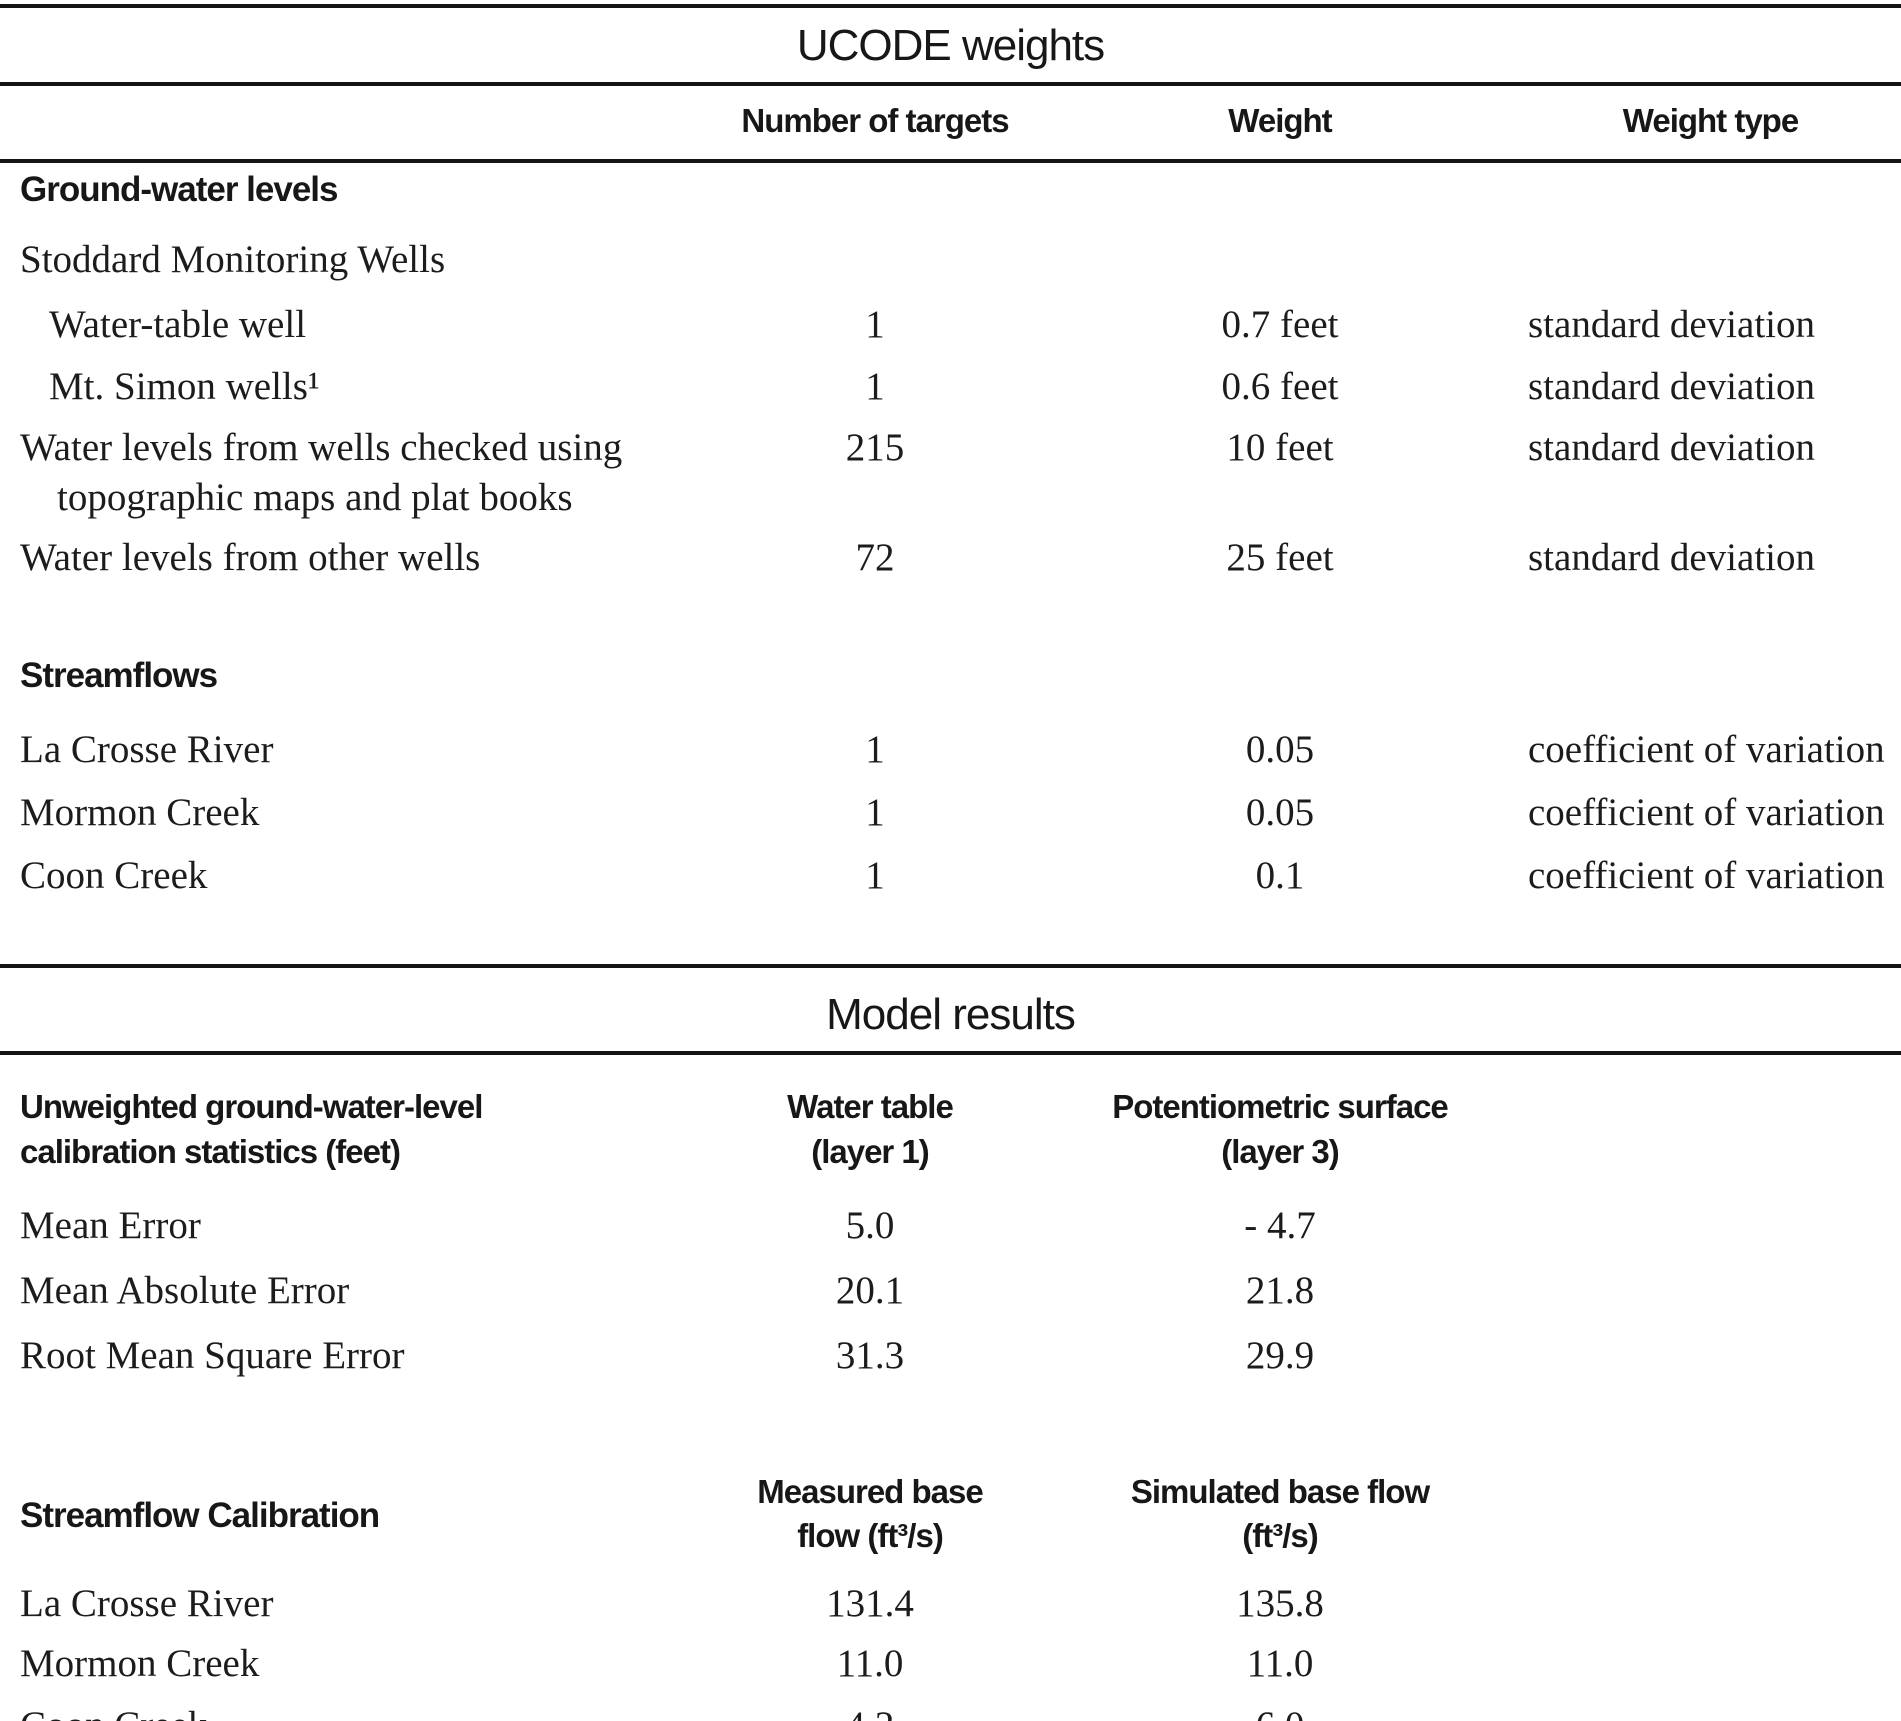 This screenshot has width=1901, height=1721. What do you see at coordinates (315, 497) in the screenshot?
I see `table-row-wells-checked-continuation: topographic maps and plat books` at bounding box center [315, 497].